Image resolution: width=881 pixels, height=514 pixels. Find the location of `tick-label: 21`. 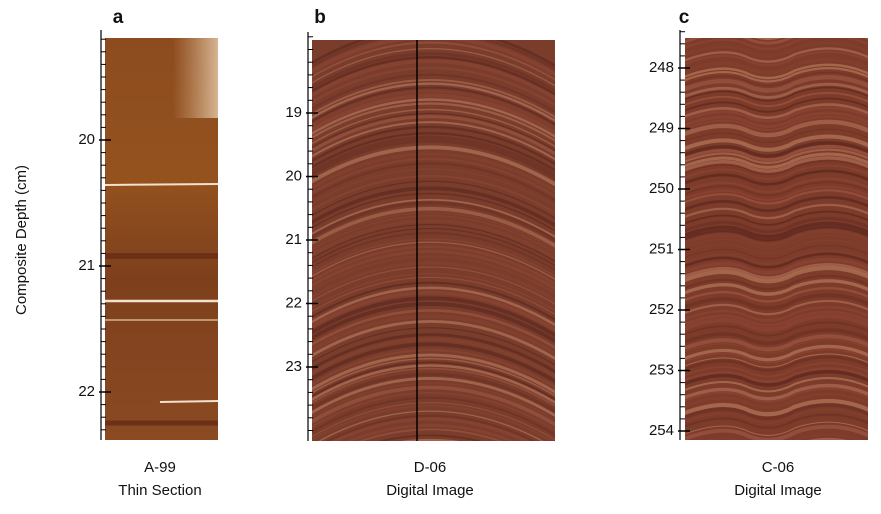

tick-label: 21 is located at coordinates (86, 265).